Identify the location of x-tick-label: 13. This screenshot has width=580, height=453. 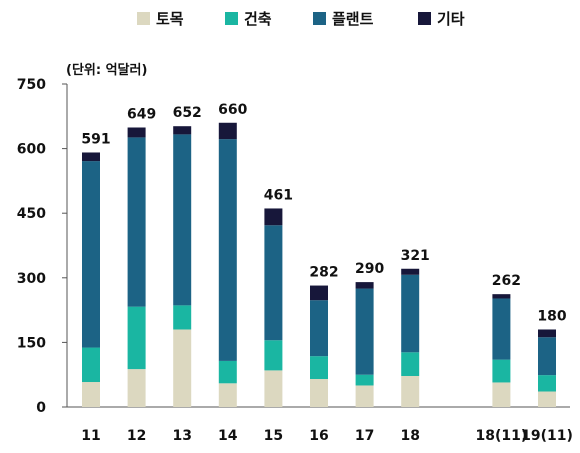
(181, 436).